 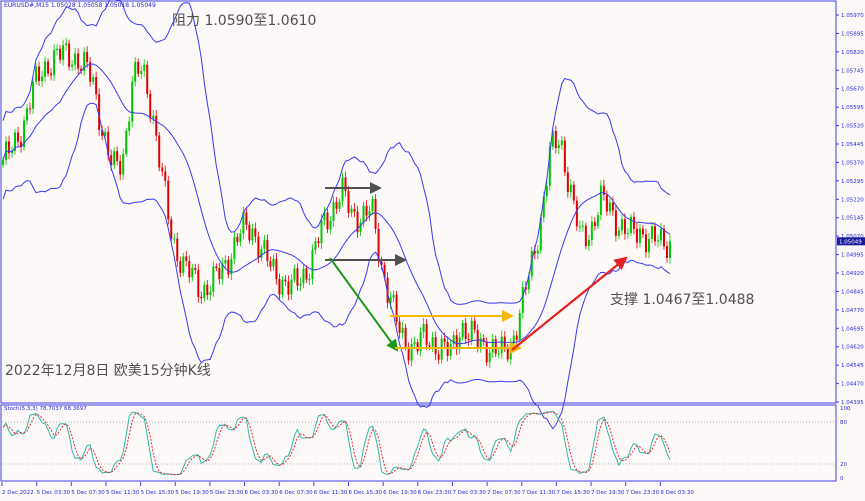 What do you see at coordinates (852, 90) in the screenshot?
I see `price-tick-label: 1.05670` at bounding box center [852, 90].